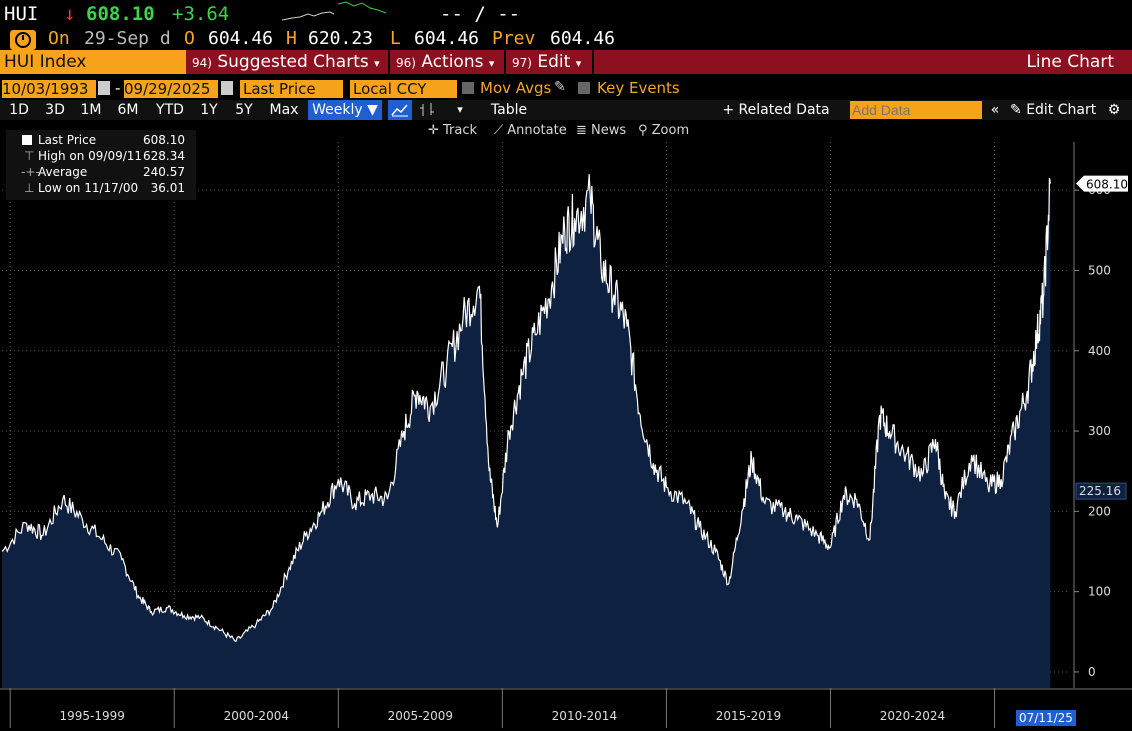  Describe the element at coordinates (293, 62) in the screenshot. I see `suggested-charts-label: Suggested Charts` at that location.